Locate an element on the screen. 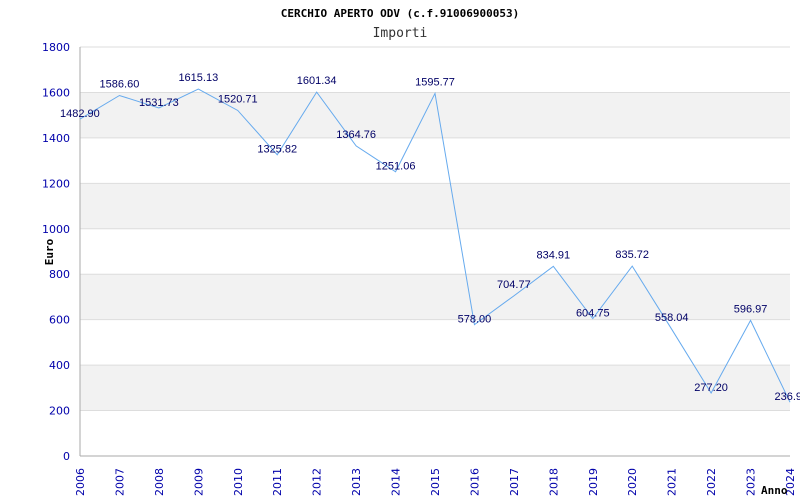  y-axis-label: Euro is located at coordinates (49, 251).